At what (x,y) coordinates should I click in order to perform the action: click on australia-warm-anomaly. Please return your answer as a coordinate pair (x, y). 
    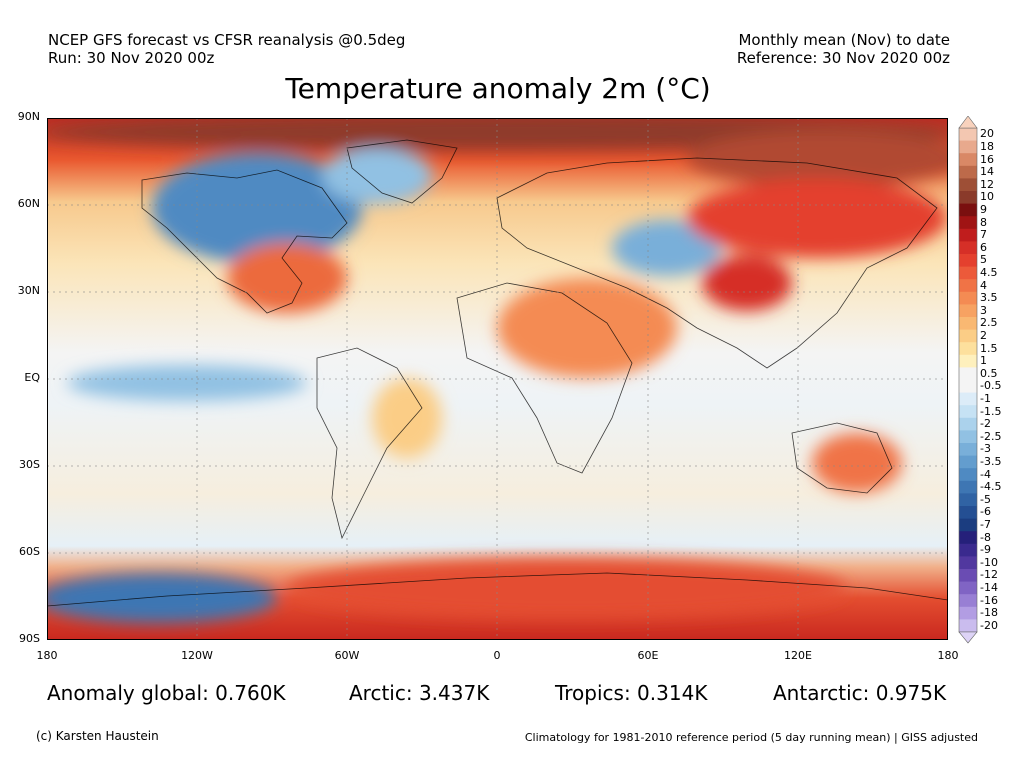
    Looking at the image, I should click on (857, 463).